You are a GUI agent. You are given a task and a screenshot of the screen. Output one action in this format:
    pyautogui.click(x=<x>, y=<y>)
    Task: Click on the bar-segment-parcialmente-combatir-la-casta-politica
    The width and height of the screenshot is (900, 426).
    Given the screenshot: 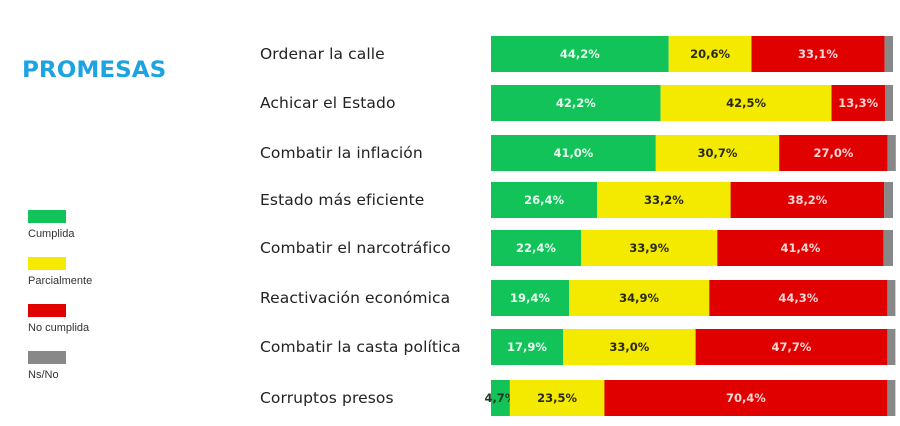 What is the action you would take?
    pyautogui.click(x=629, y=347)
    